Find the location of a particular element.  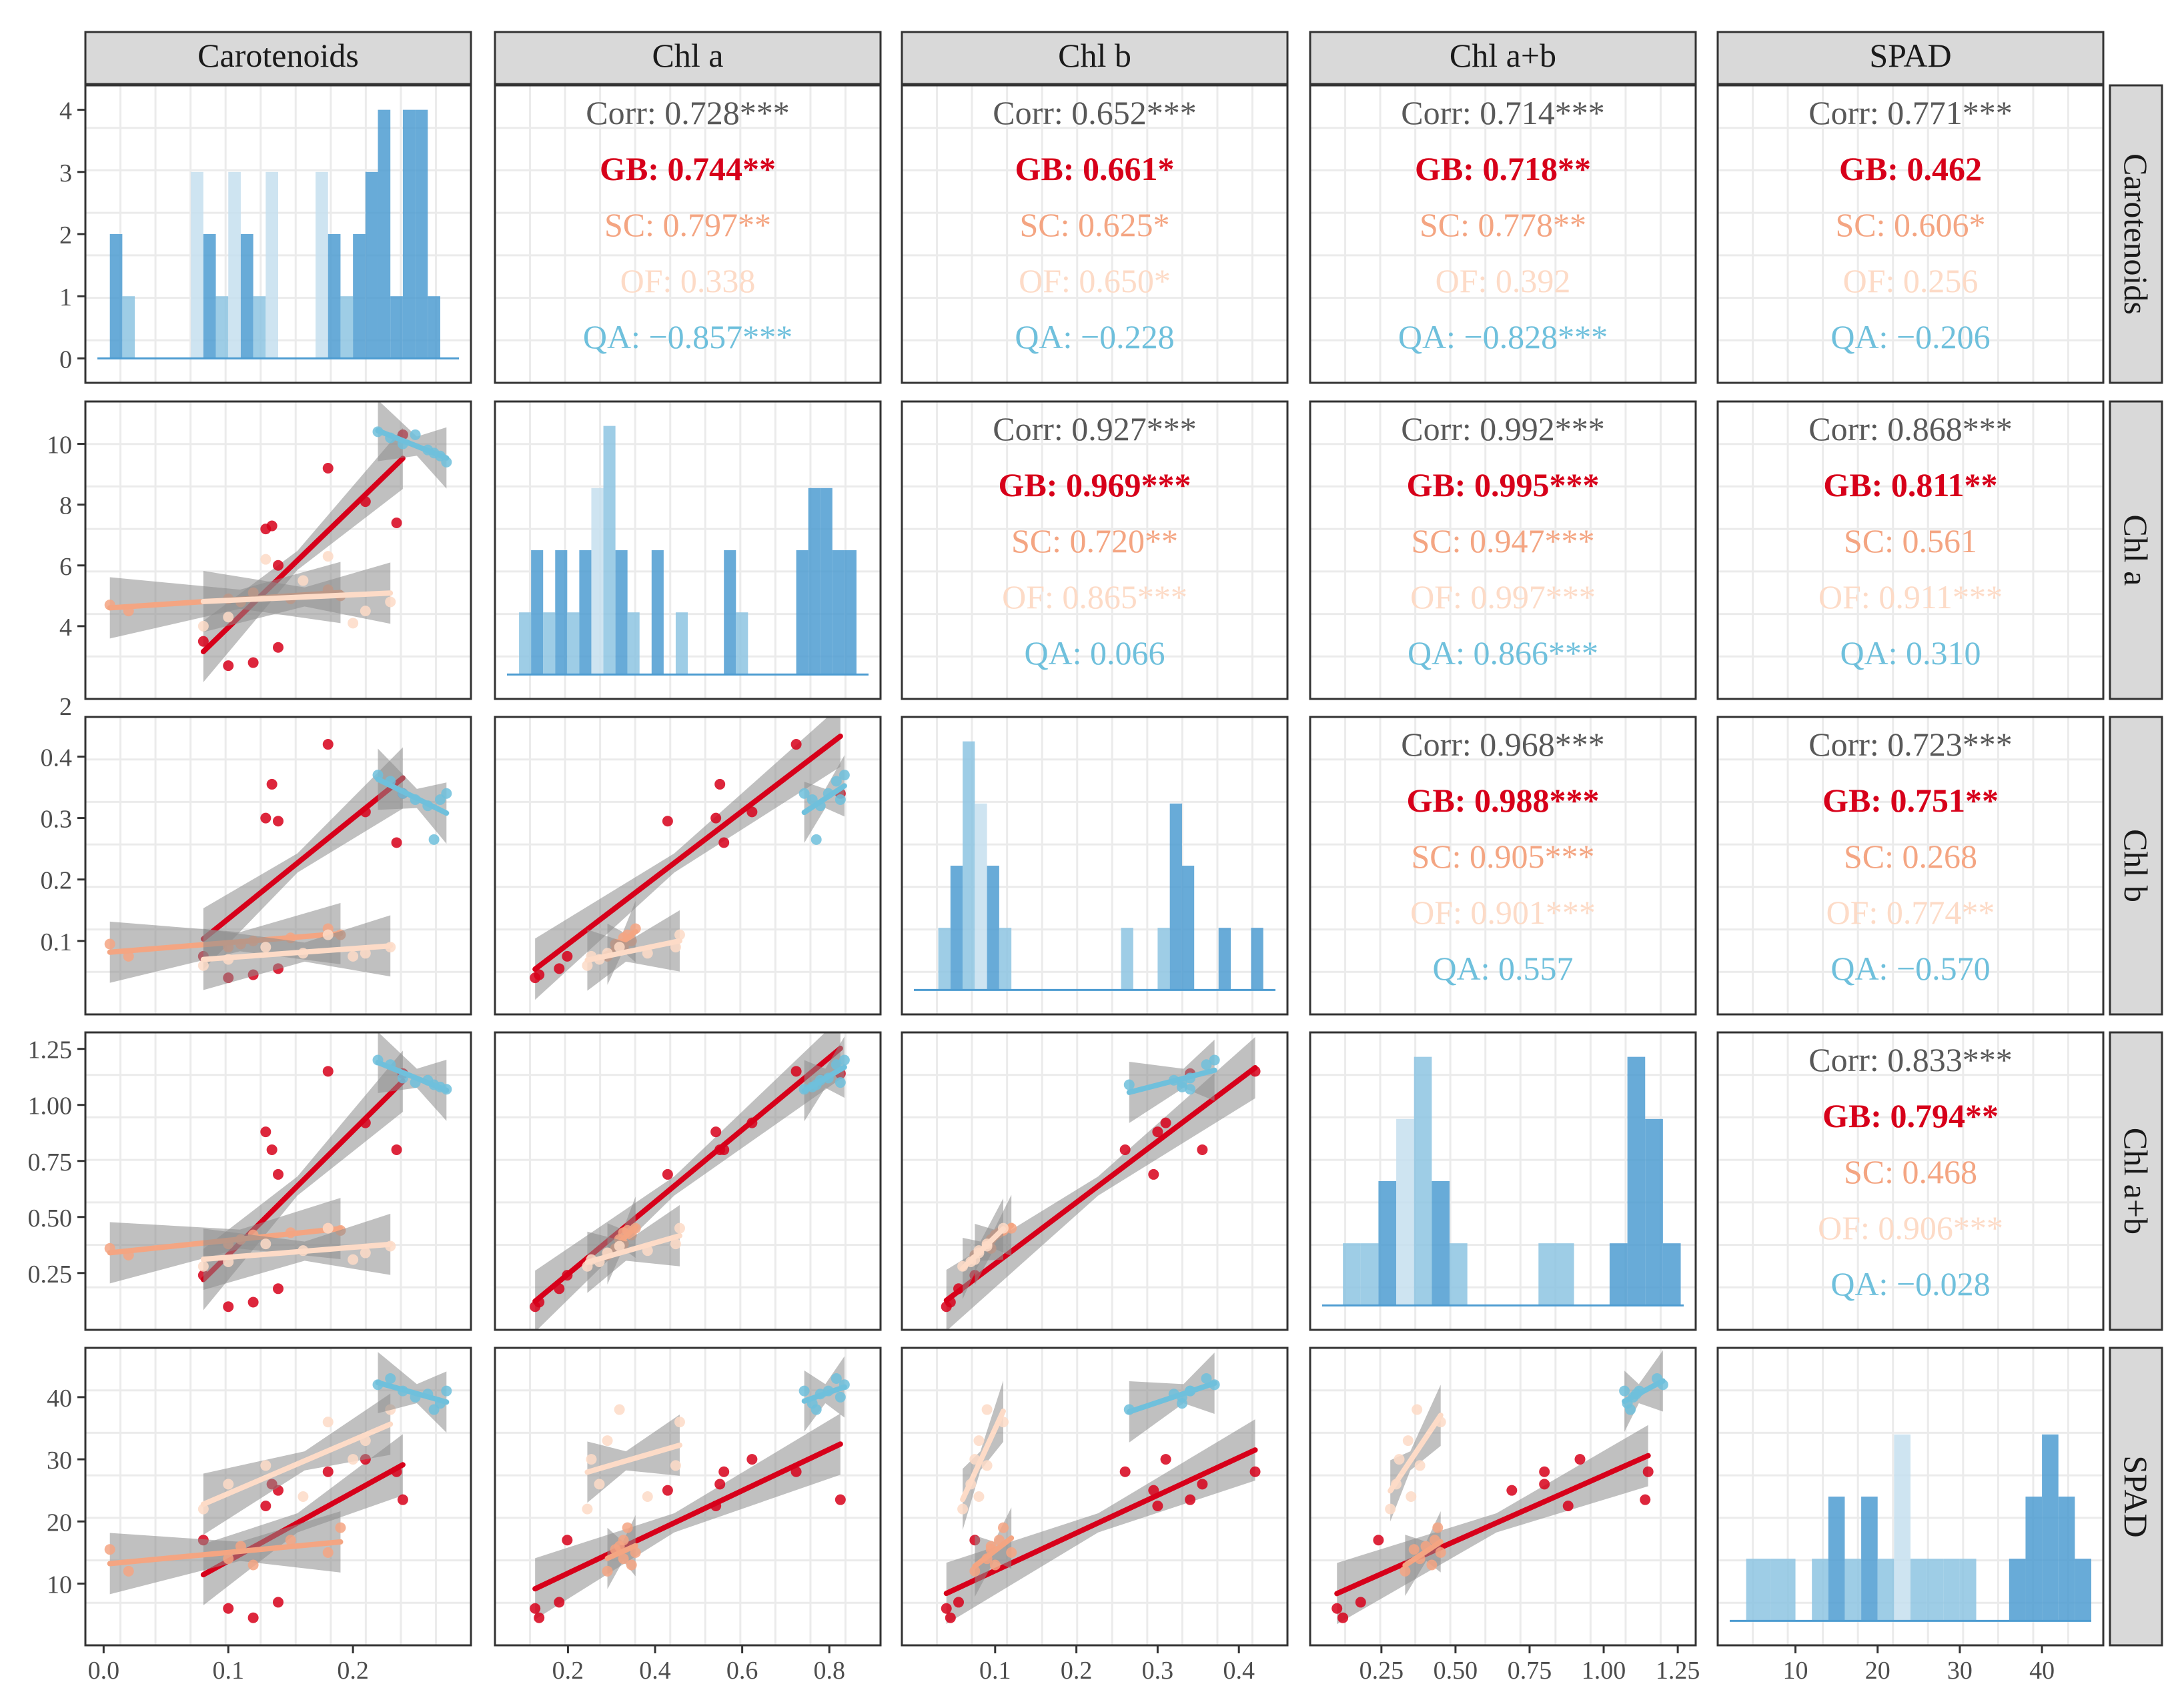

correlation-of-label: OF: 0.911*** is located at coordinates (1910, 597).